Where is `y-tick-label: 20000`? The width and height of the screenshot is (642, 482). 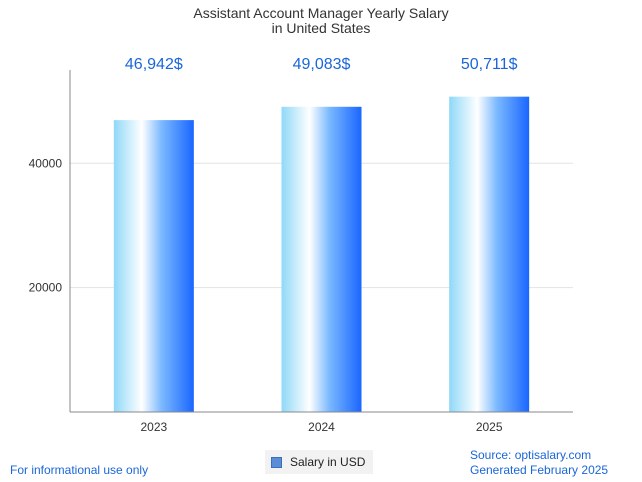
y-tick-label: 20000 is located at coordinates (46, 288).